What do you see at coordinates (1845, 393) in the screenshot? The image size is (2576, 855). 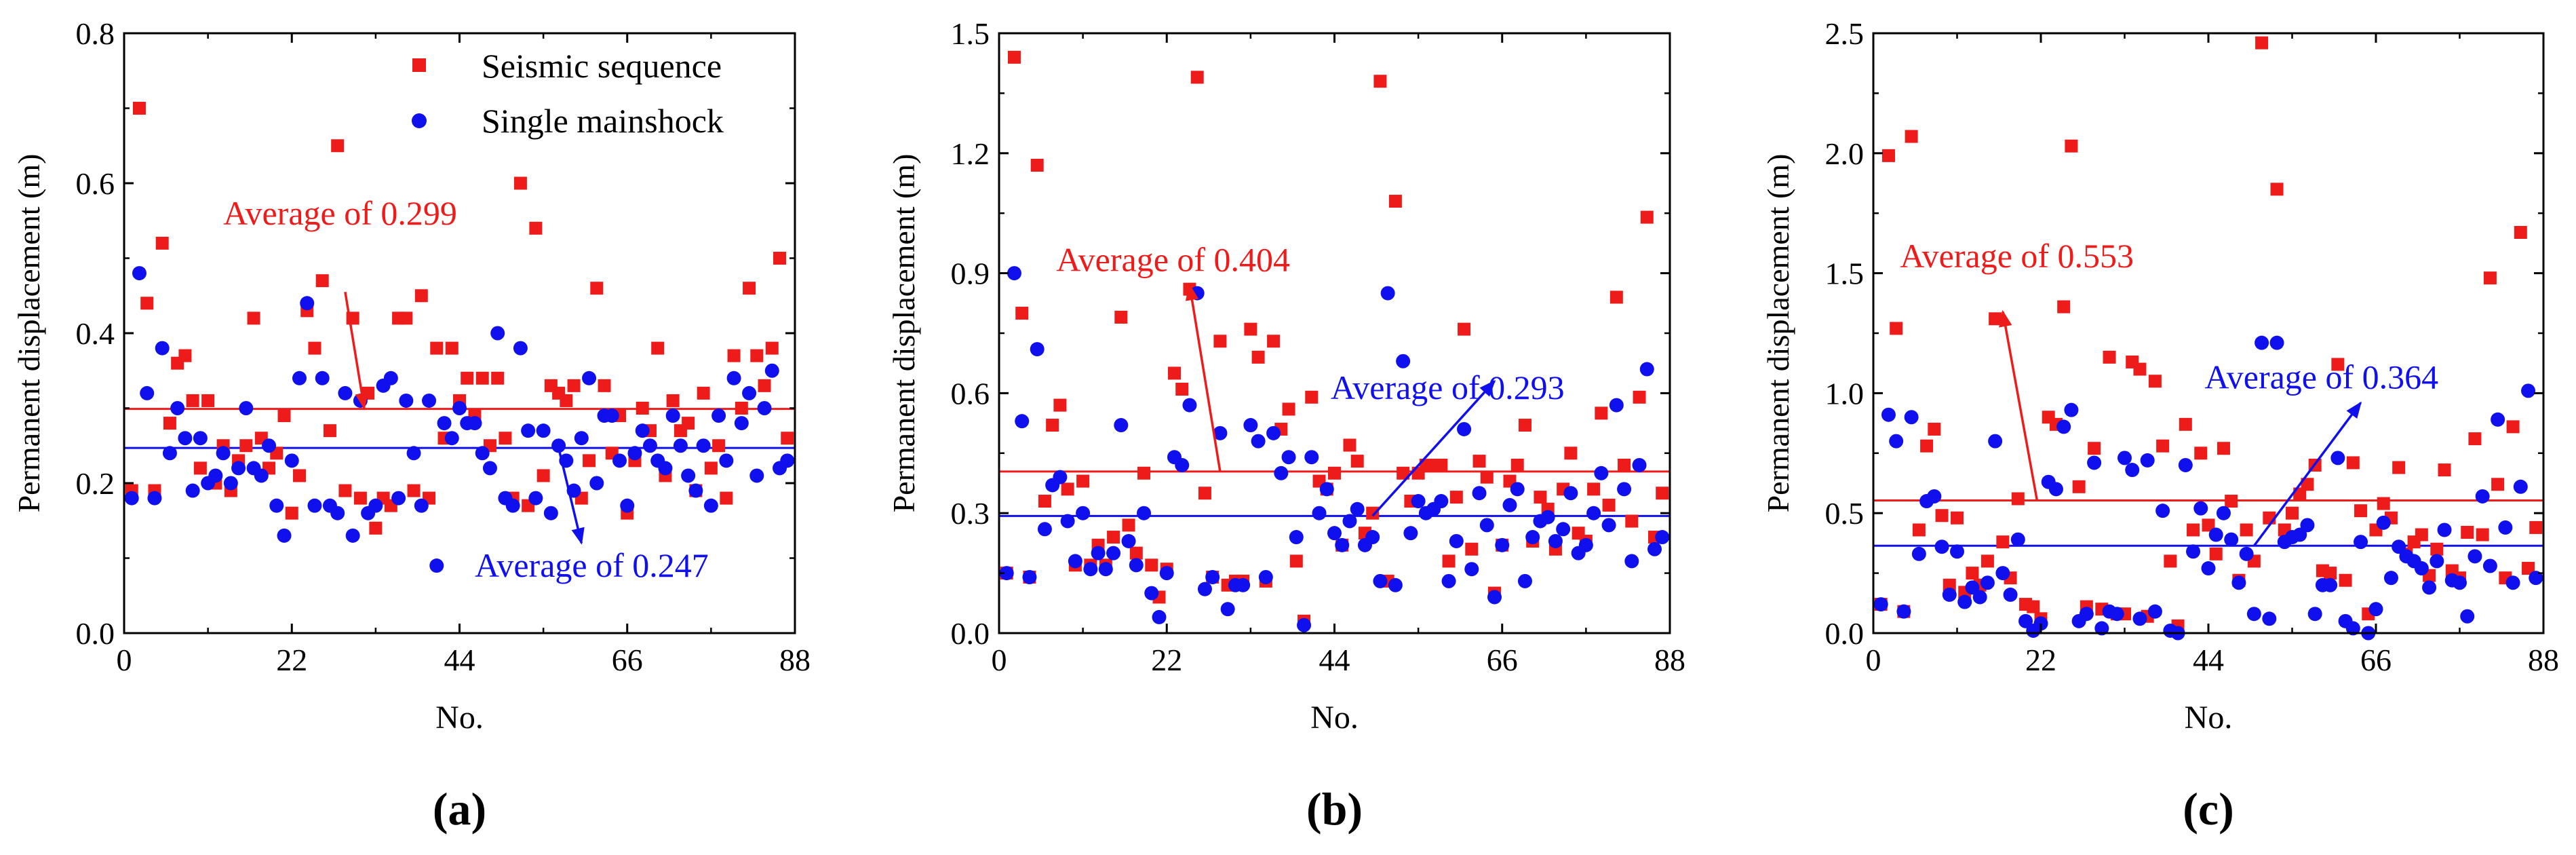 I see `y-tick-label: 1.0` at bounding box center [1845, 393].